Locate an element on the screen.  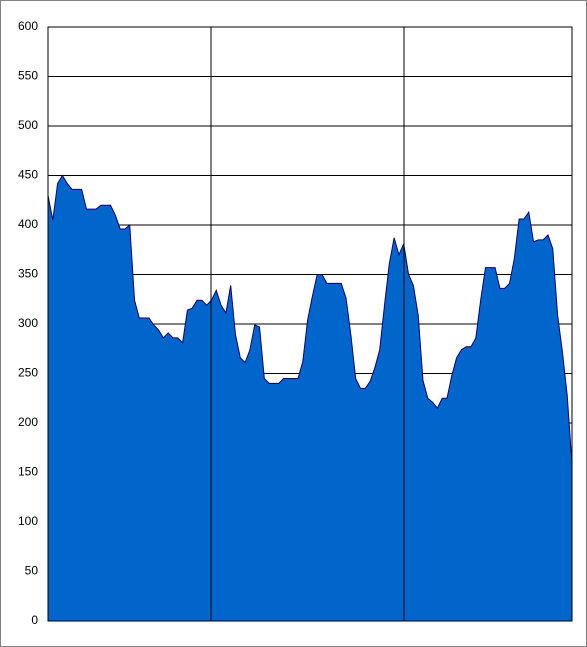
y-tick-label: 550 is located at coordinates (28, 76).